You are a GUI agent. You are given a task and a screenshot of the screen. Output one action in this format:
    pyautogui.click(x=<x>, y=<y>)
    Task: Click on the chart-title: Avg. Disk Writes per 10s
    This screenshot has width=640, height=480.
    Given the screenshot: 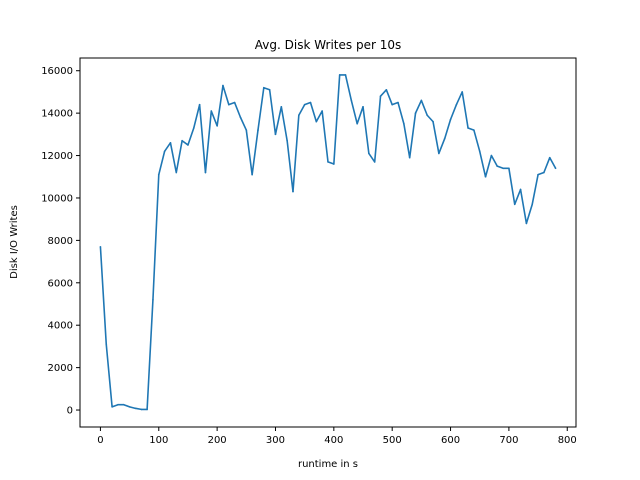 What is the action you would take?
    pyautogui.click(x=328, y=45)
    